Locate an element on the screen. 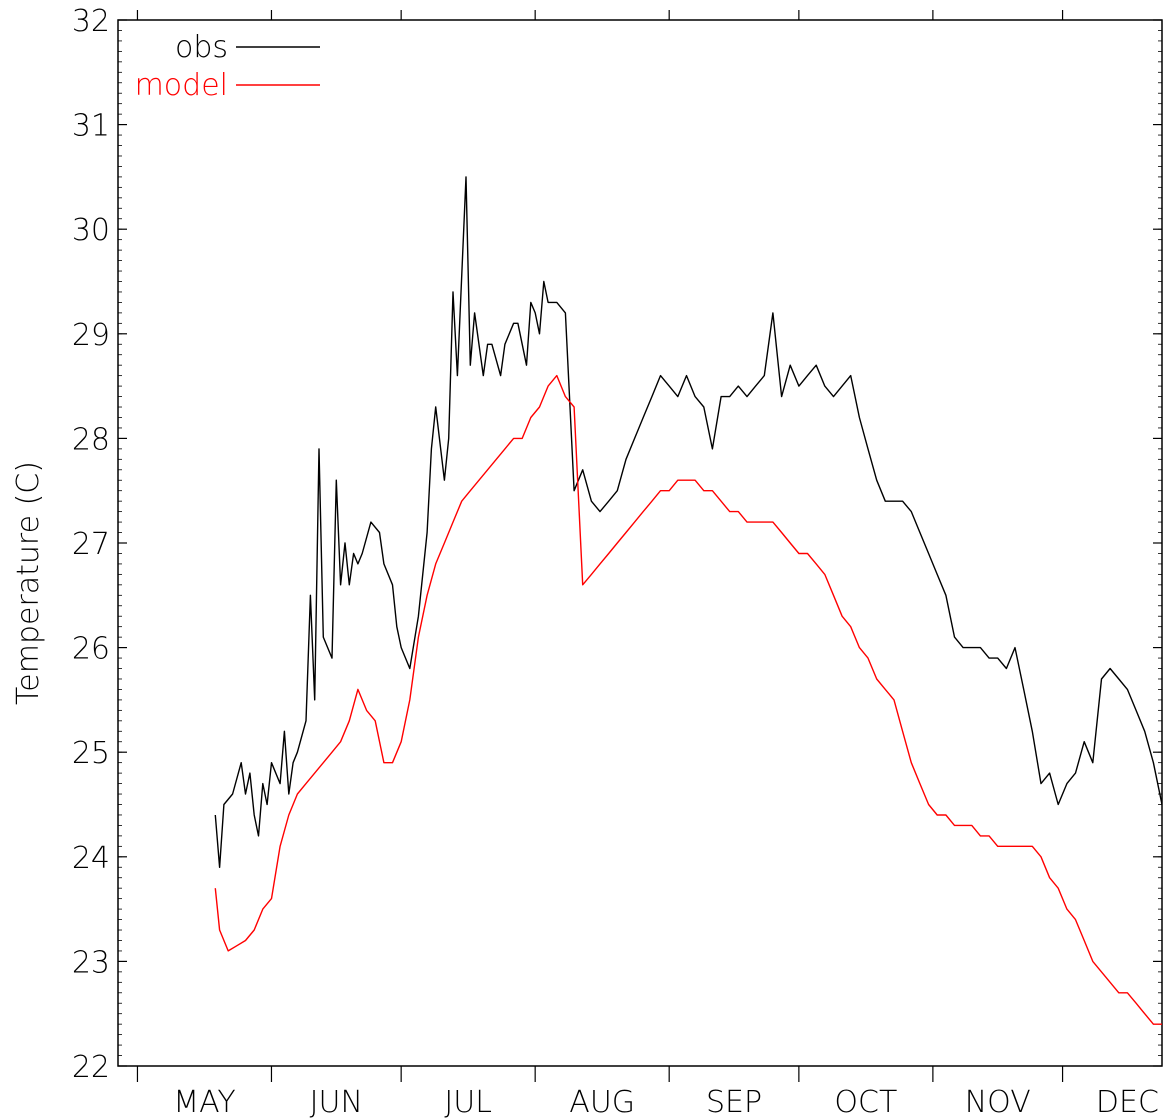  x-tick-label: NOV is located at coordinates (998, 1102).